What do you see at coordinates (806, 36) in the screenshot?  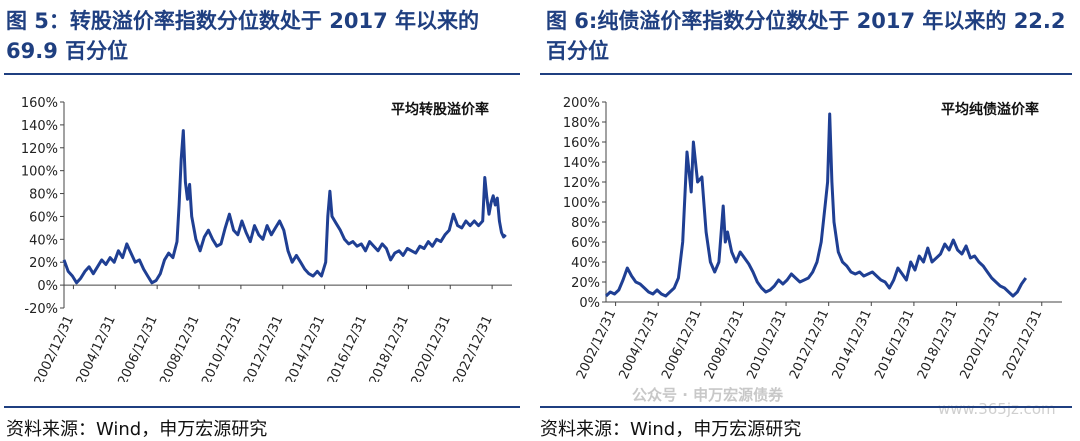 I see `right-title: 图 6:纯债溢价率指数分位数处于 2017 年以来的 22.2 百分位` at bounding box center [806, 36].